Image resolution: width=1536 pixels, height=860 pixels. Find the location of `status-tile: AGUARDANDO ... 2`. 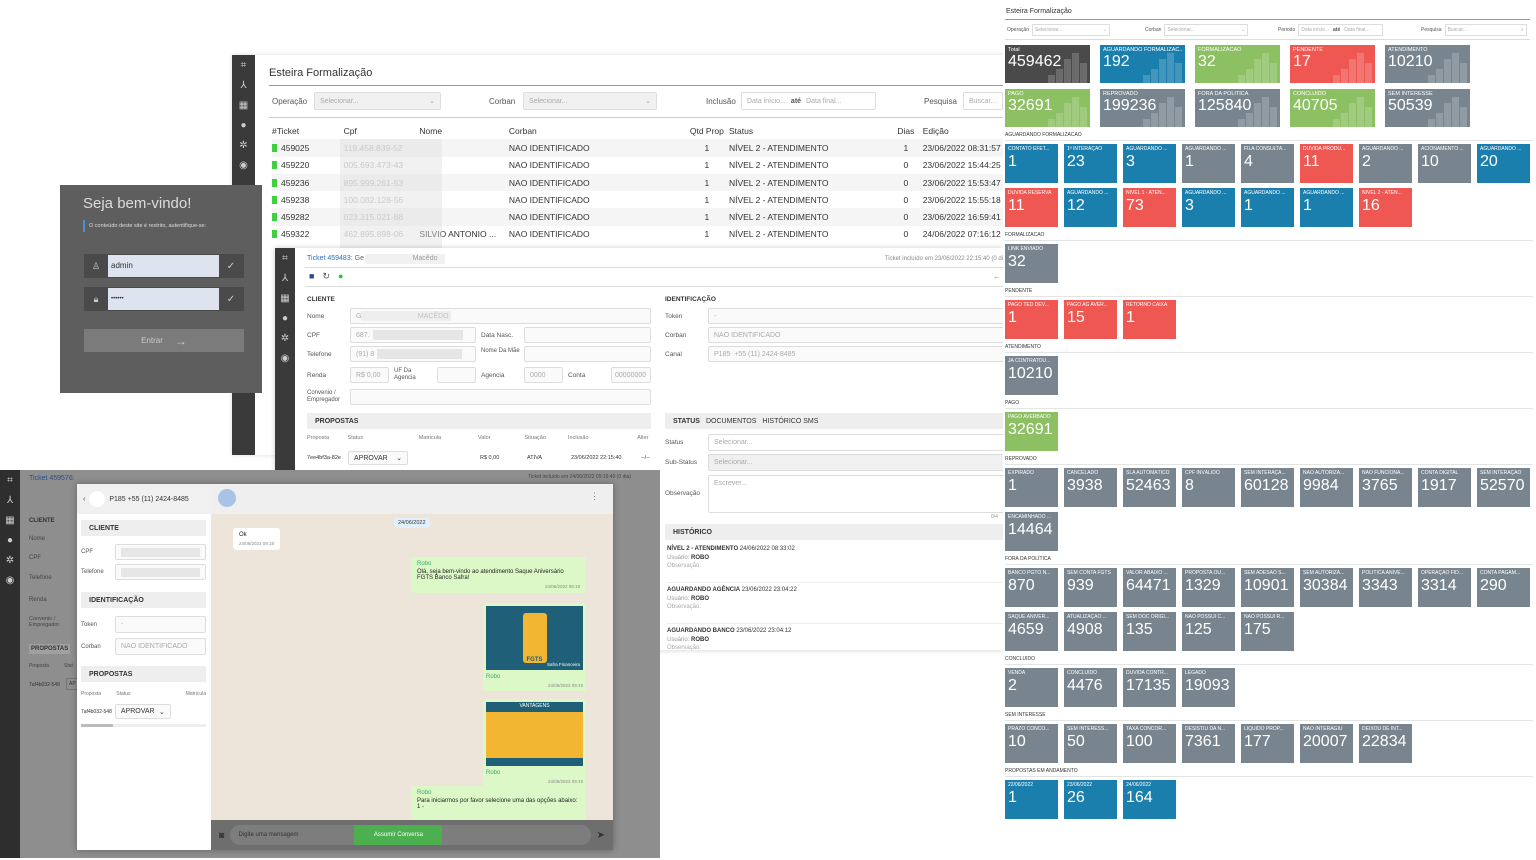

status-tile: AGUARDANDO ... 2 is located at coordinates (1385, 163).